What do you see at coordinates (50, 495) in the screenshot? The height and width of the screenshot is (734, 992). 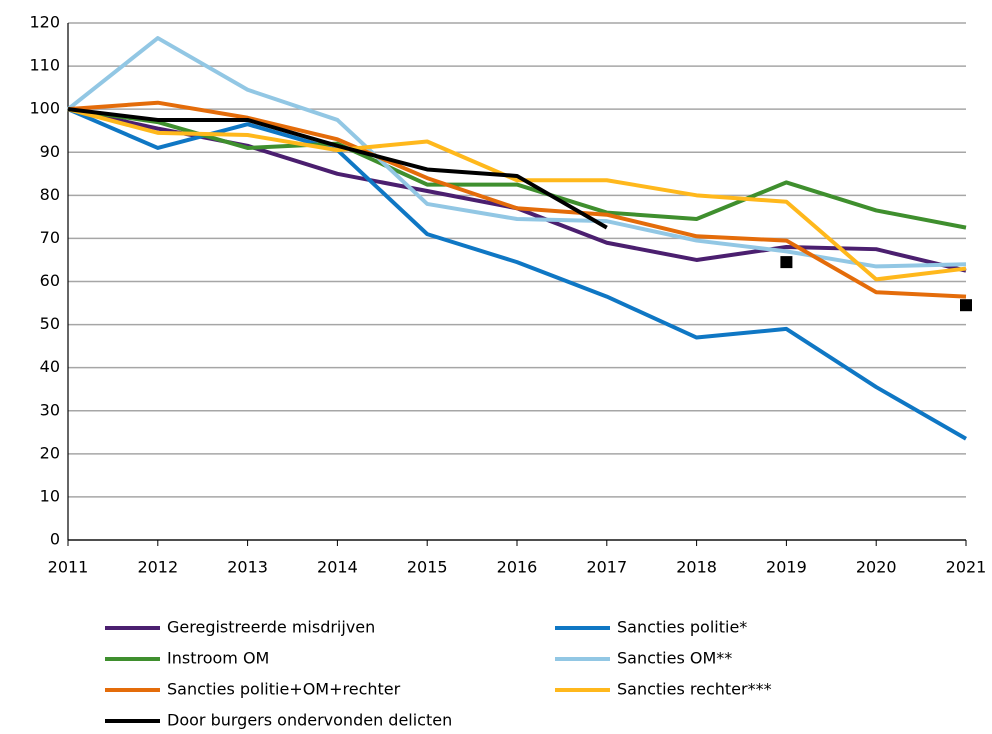 I see `y-tick-label: 10` at bounding box center [50, 495].